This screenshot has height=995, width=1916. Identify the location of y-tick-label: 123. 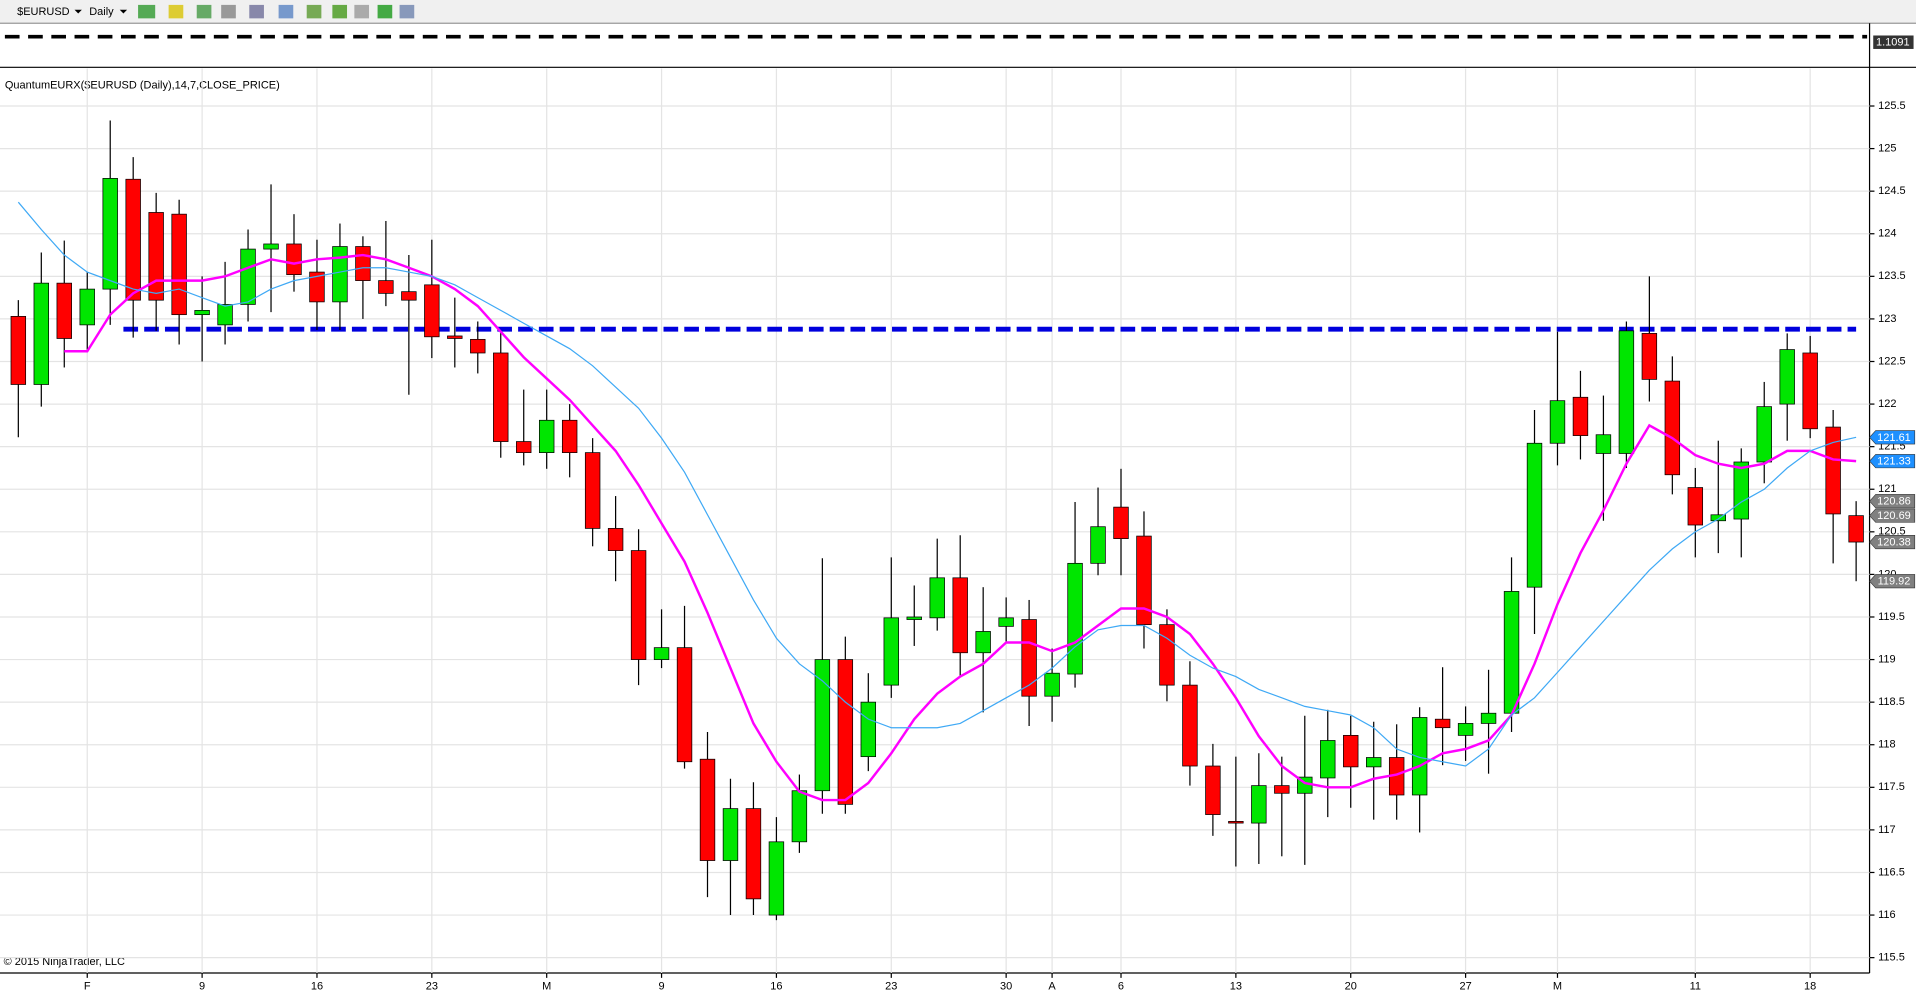
(1887, 319).